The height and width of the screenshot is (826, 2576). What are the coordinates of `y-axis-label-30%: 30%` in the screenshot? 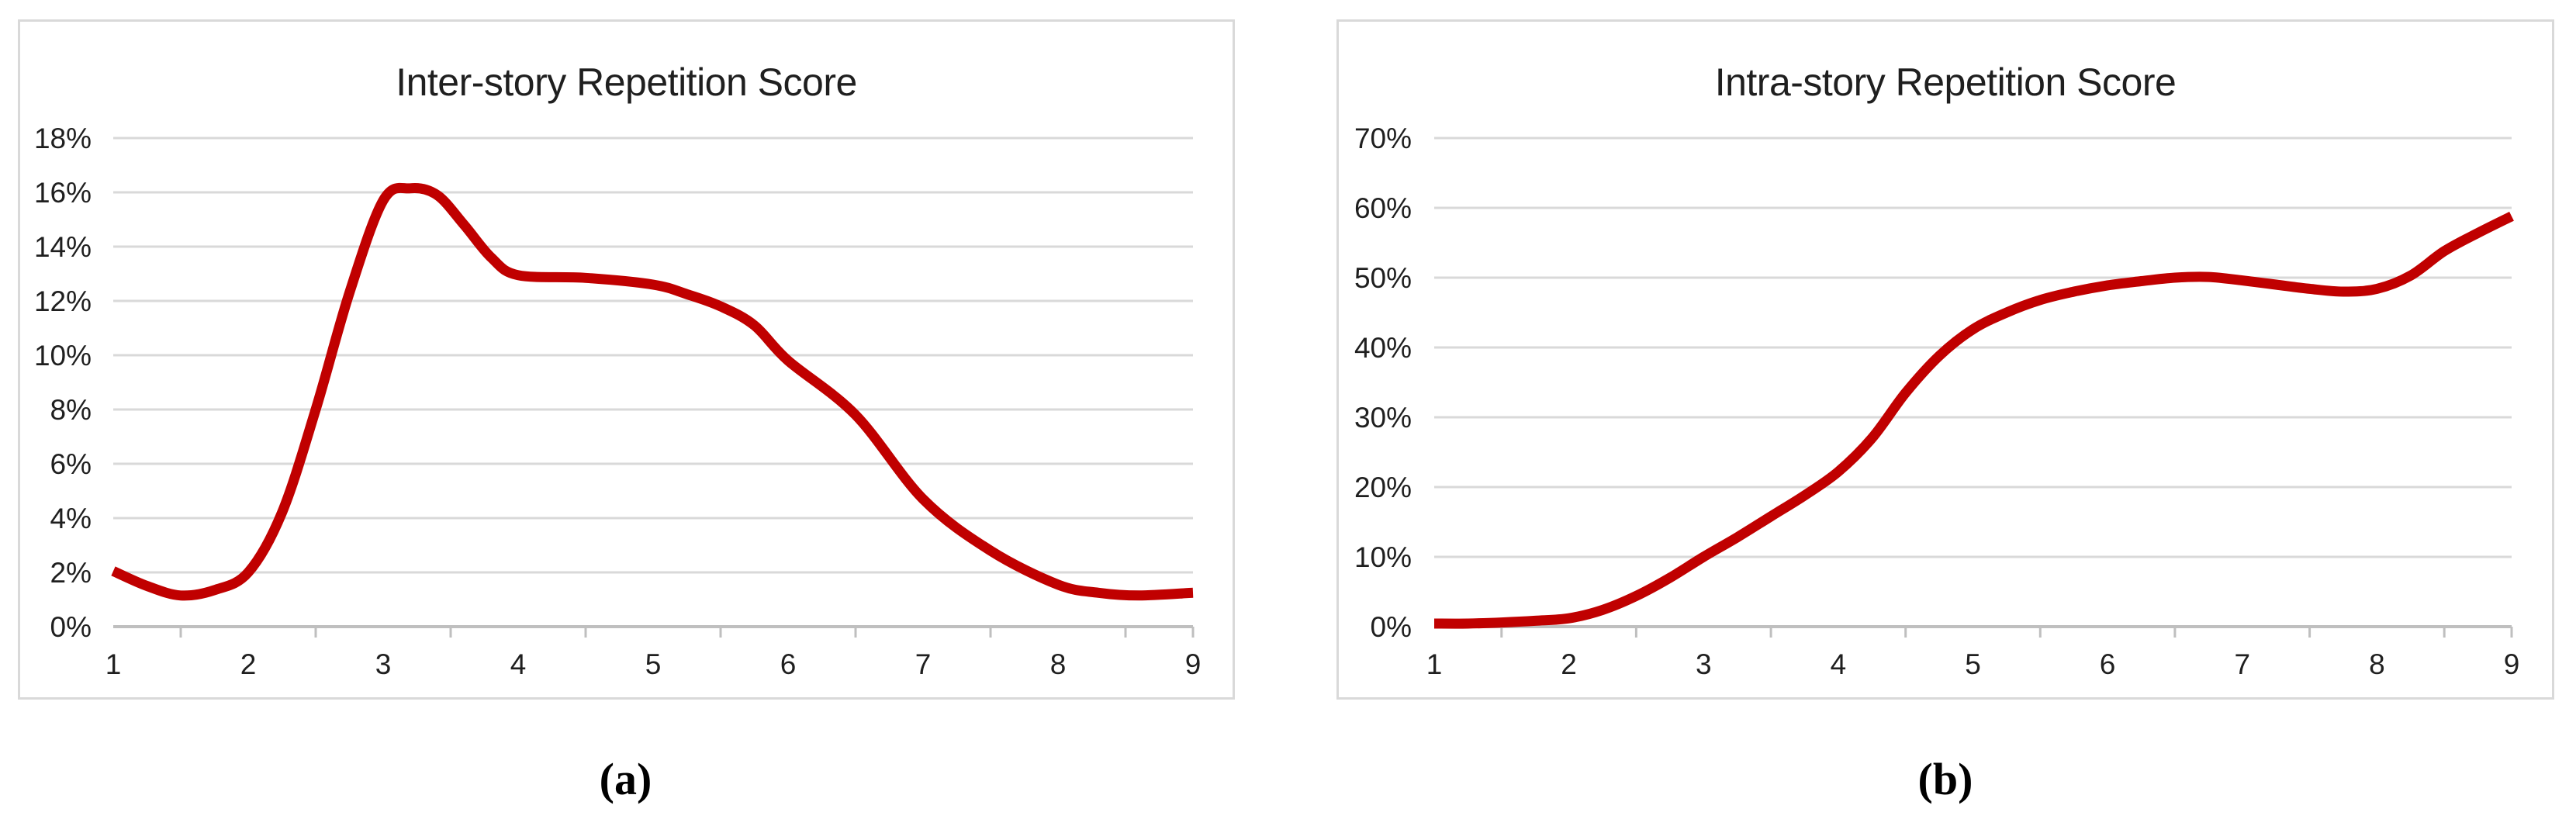 It's located at (1383, 418).